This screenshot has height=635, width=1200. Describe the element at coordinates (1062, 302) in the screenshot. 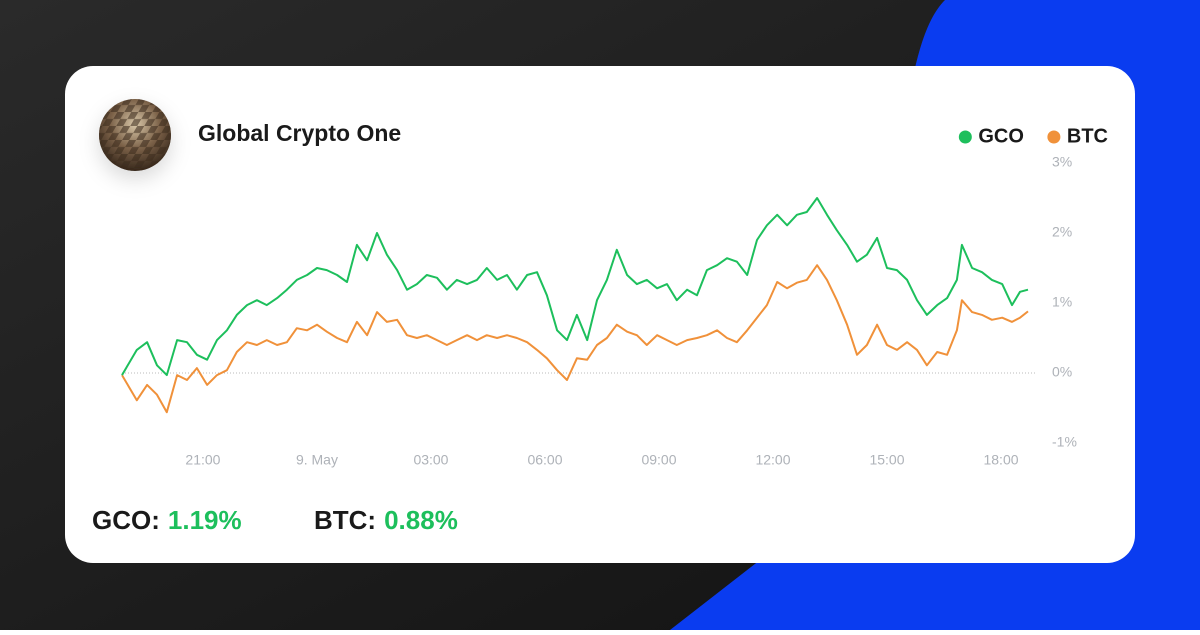

I see `y-tick-label: 1%` at that location.